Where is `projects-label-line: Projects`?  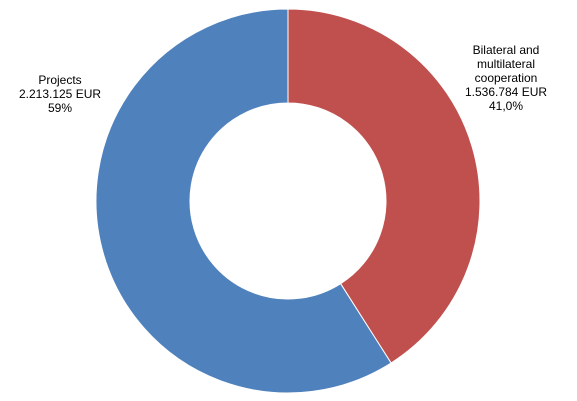
projects-label-line: Projects is located at coordinates (60, 80).